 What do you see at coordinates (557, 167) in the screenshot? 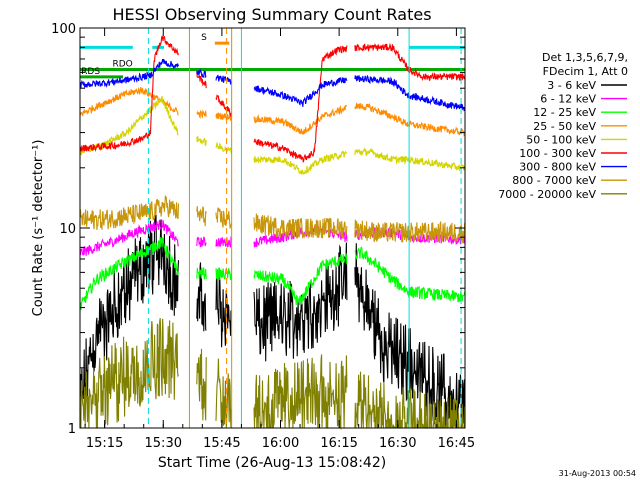
I see `legend-label-6: 300 - 800 keV` at bounding box center [557, 167].